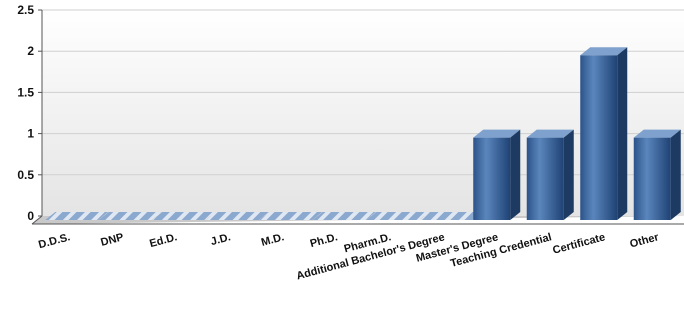 Image resolution: width=684 pixels, height=325 pixels. I want to click on y-tick-label: 1.5, so click(25, 92).